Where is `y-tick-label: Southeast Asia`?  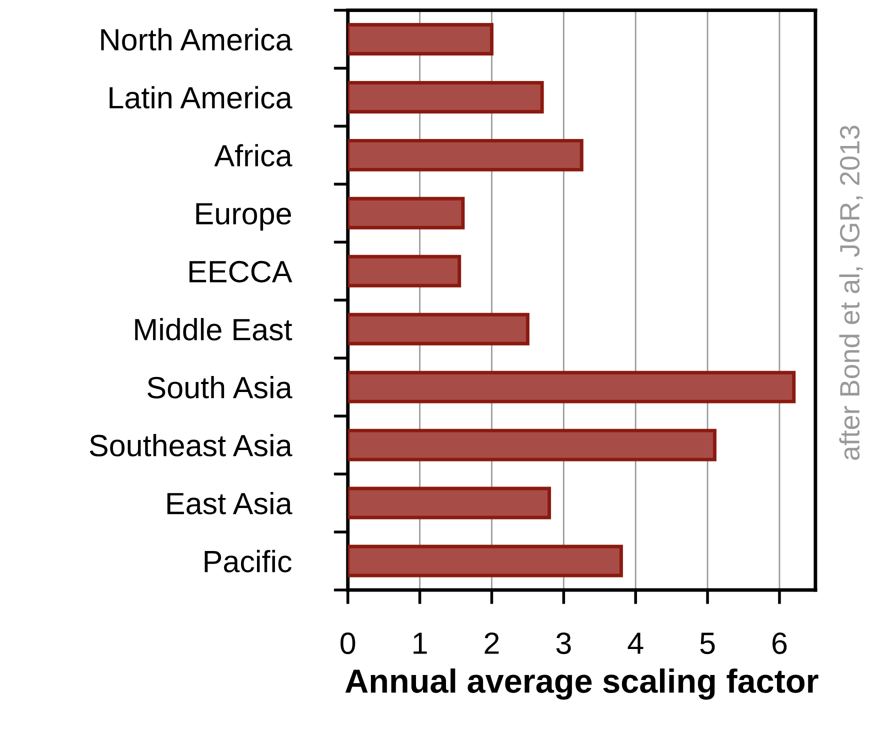 y-tick-label: Southeast Asia is located at coordinates (191, 445).